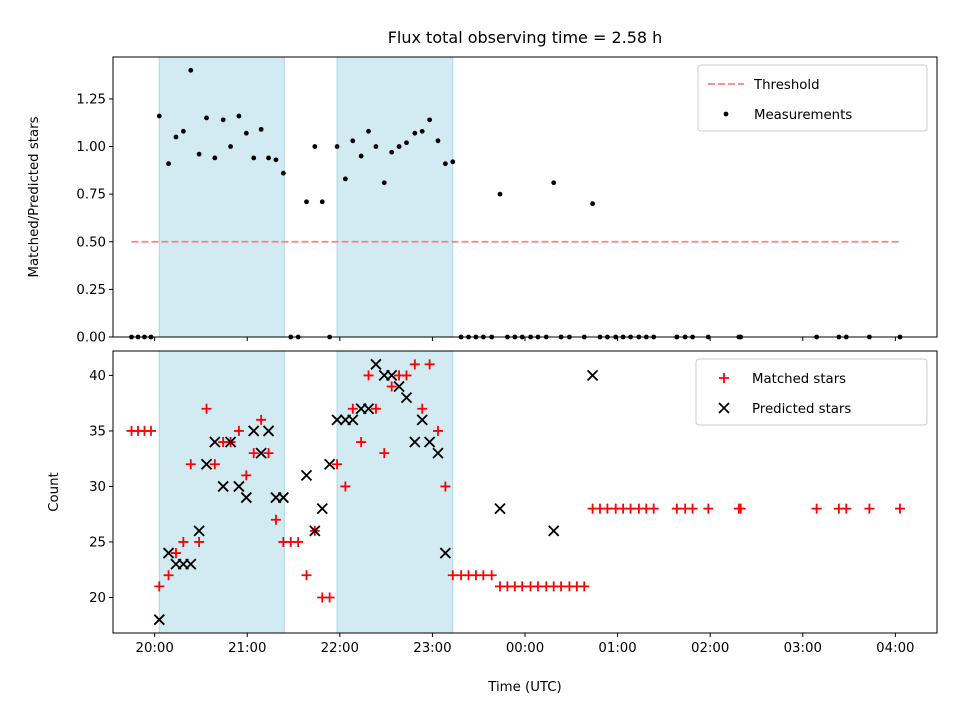 The height and width of the screenshot is (720, 960). What do you see at coordinates (895, 648) in the screenshot?
I see `x-tick-label: 04:00` at bounding box center [895, 648].